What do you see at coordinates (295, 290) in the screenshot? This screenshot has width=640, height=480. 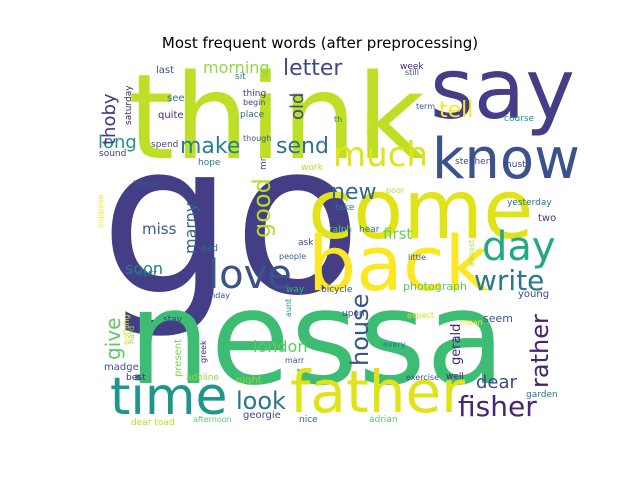 I see `word-way: way` at bounding box center [295, 290].